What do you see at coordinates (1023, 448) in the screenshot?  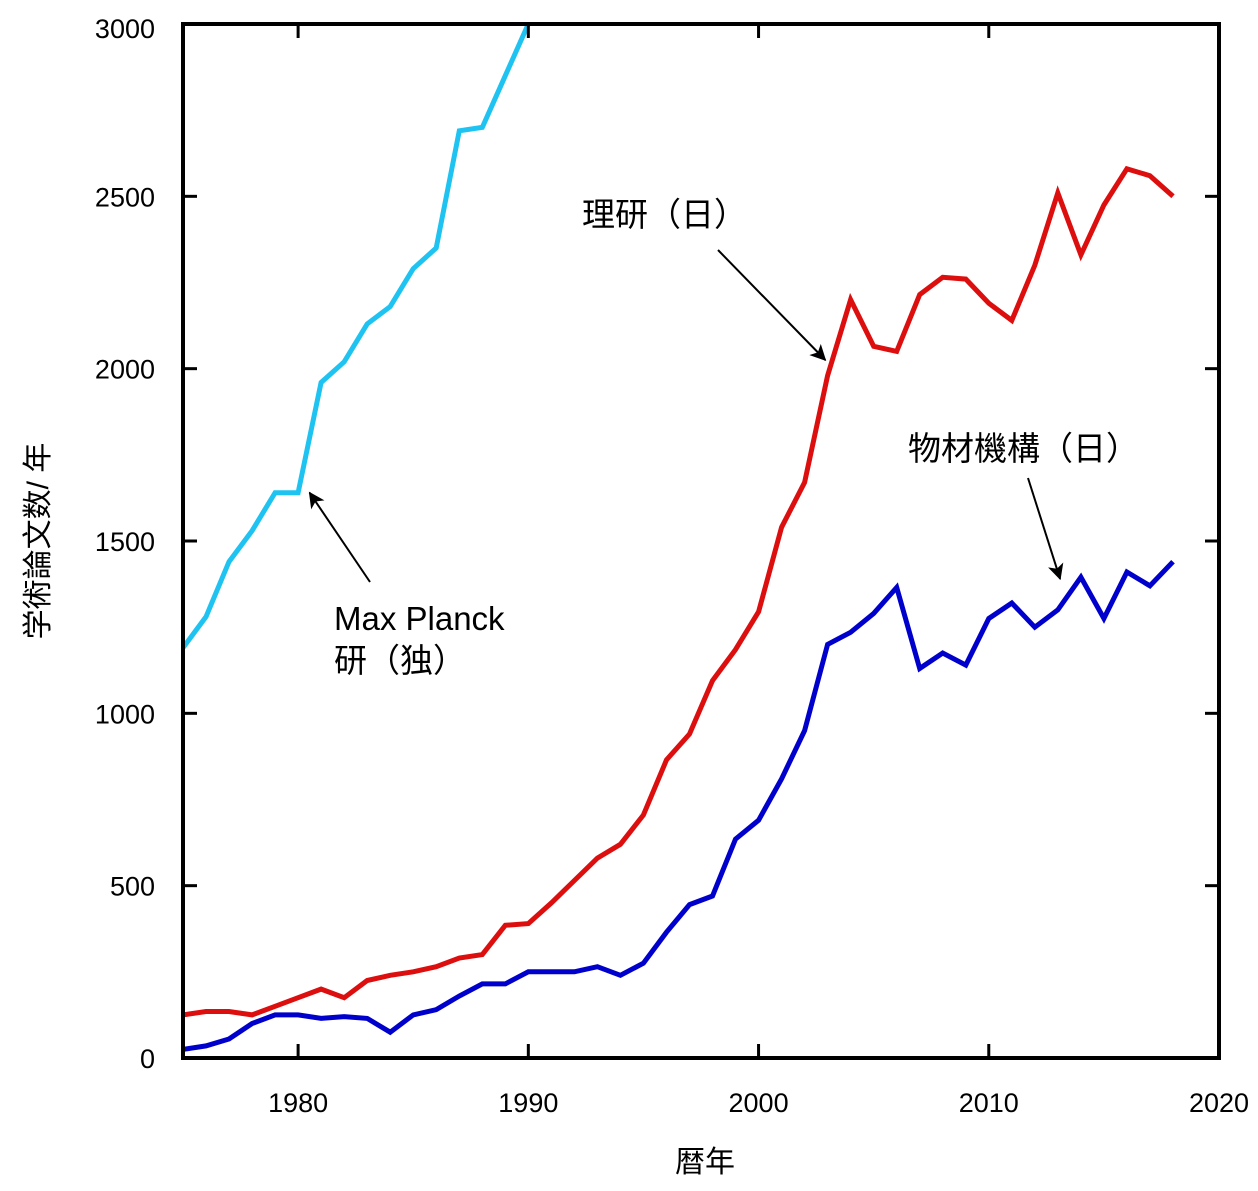 I see `nims-label: 物材機構（日）` at bounding box center [1023, 448].